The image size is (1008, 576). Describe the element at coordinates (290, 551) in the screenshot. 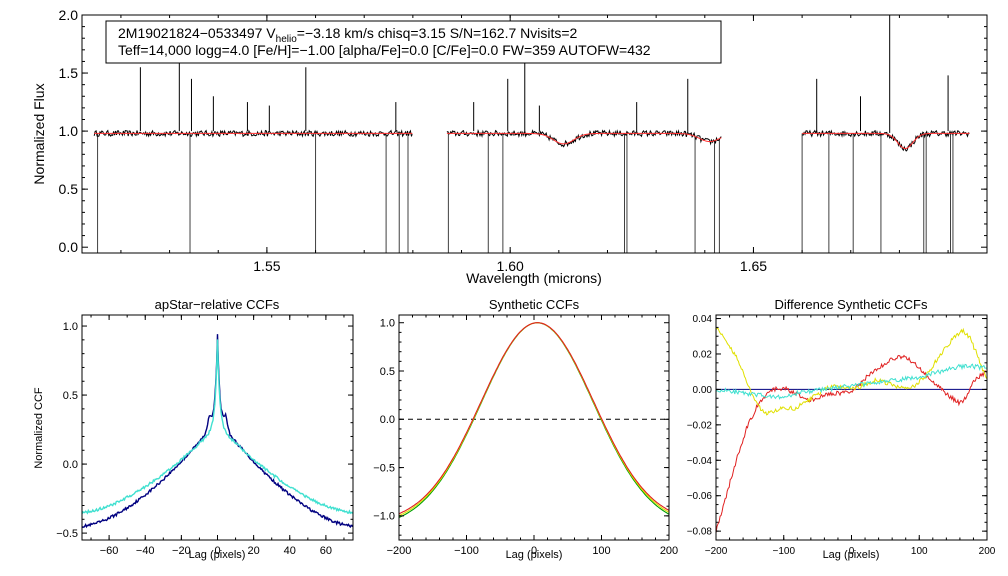

I see `x-tick-label: 40` at that location.